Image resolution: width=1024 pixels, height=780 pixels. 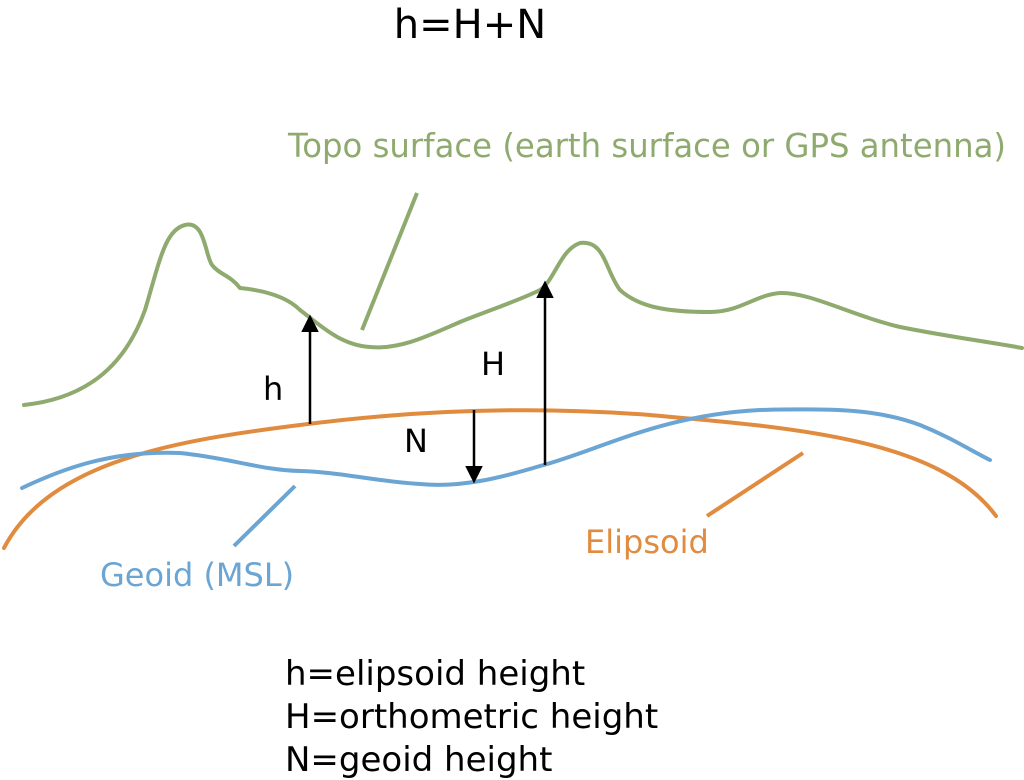 I want to click on geoid-curve, so click(x=506, y=448).